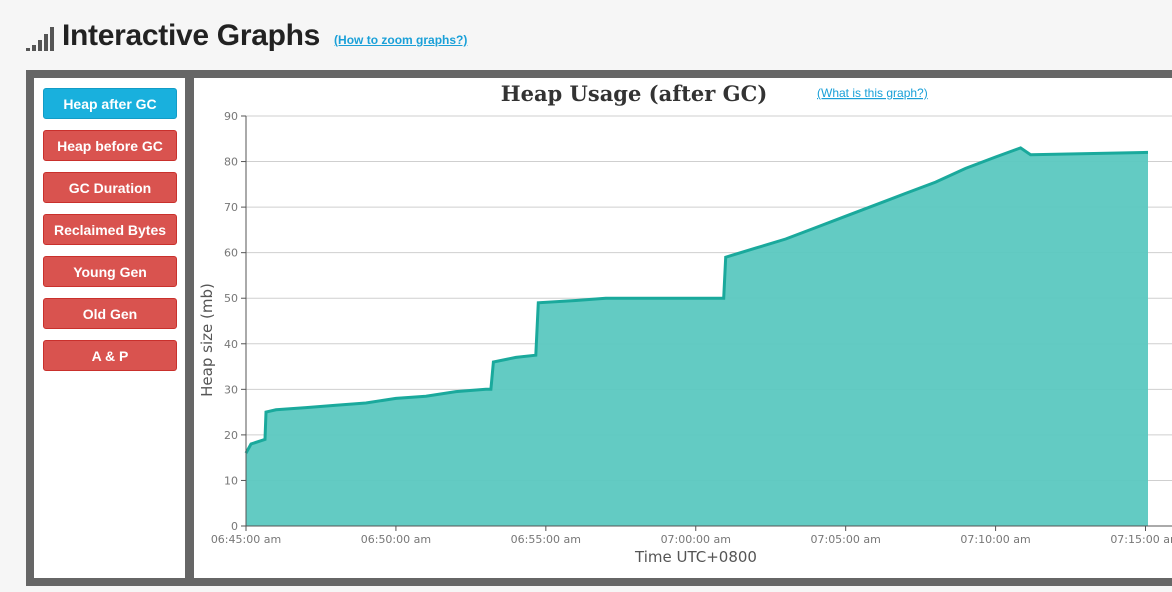  Describe the element at coordinates (110, 313) in the screenshot. I see `old-gen-button: Old Gen` at that location.